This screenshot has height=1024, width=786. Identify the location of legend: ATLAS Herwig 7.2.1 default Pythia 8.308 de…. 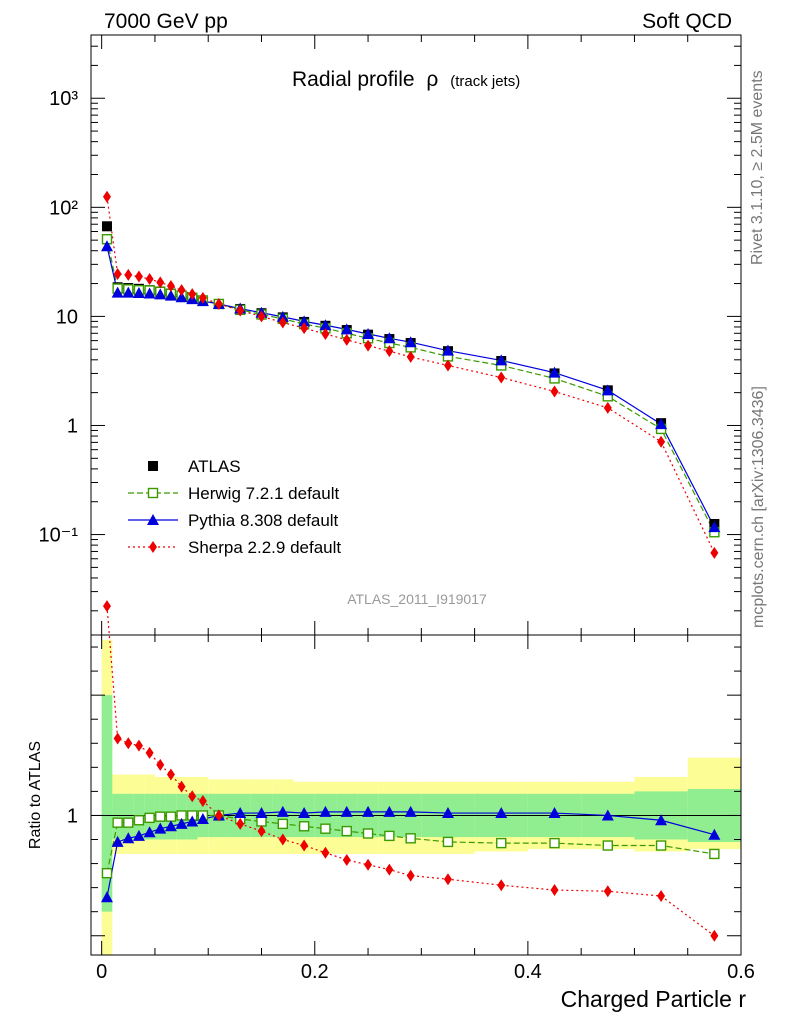
(234, 507).